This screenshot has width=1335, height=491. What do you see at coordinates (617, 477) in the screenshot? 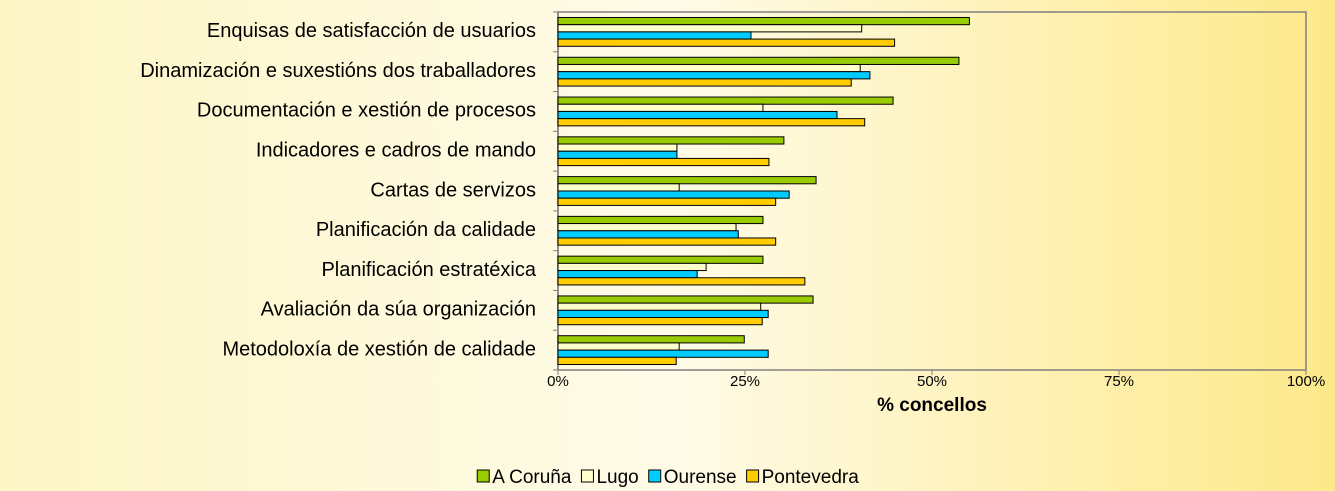
I see `legend-label: Lugo` at bounding box center [617, 477].